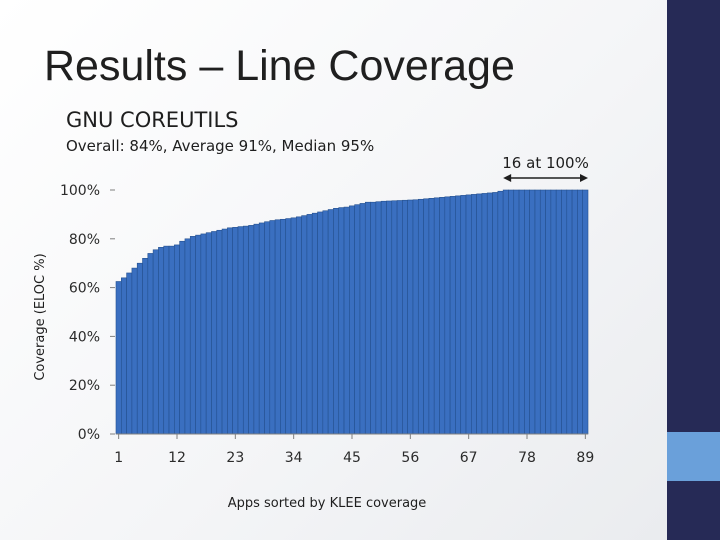  What do you see at coordinates (294, 458) in the screenshot?
I see `x-tick-label: 34` at bounding box center [294, 458].